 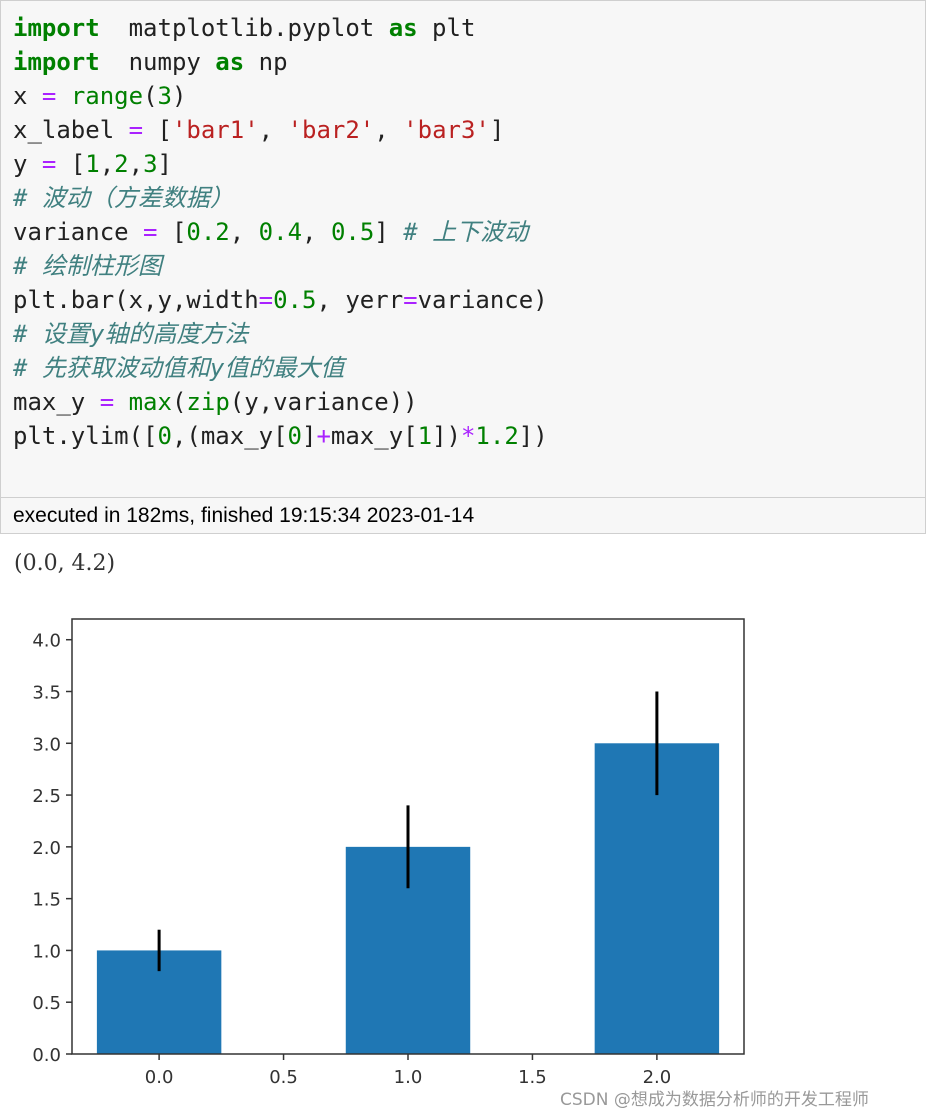 What do you see at coordinates (360, 300) in the screenshot?
I see `code-token: , yerr` at bounding box center [360, 300].